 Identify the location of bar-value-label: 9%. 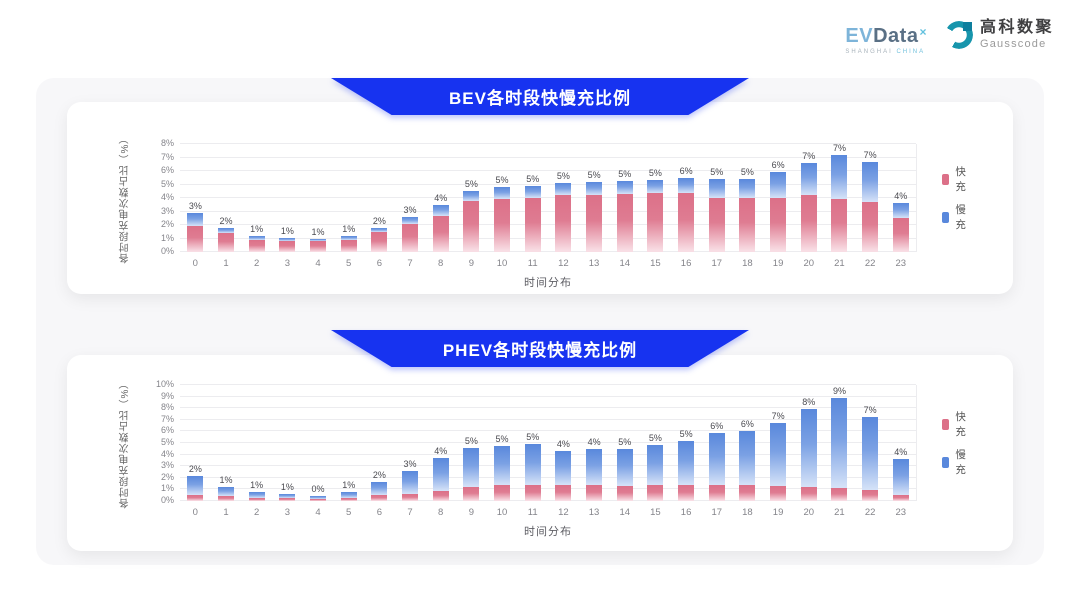
(839, 390).